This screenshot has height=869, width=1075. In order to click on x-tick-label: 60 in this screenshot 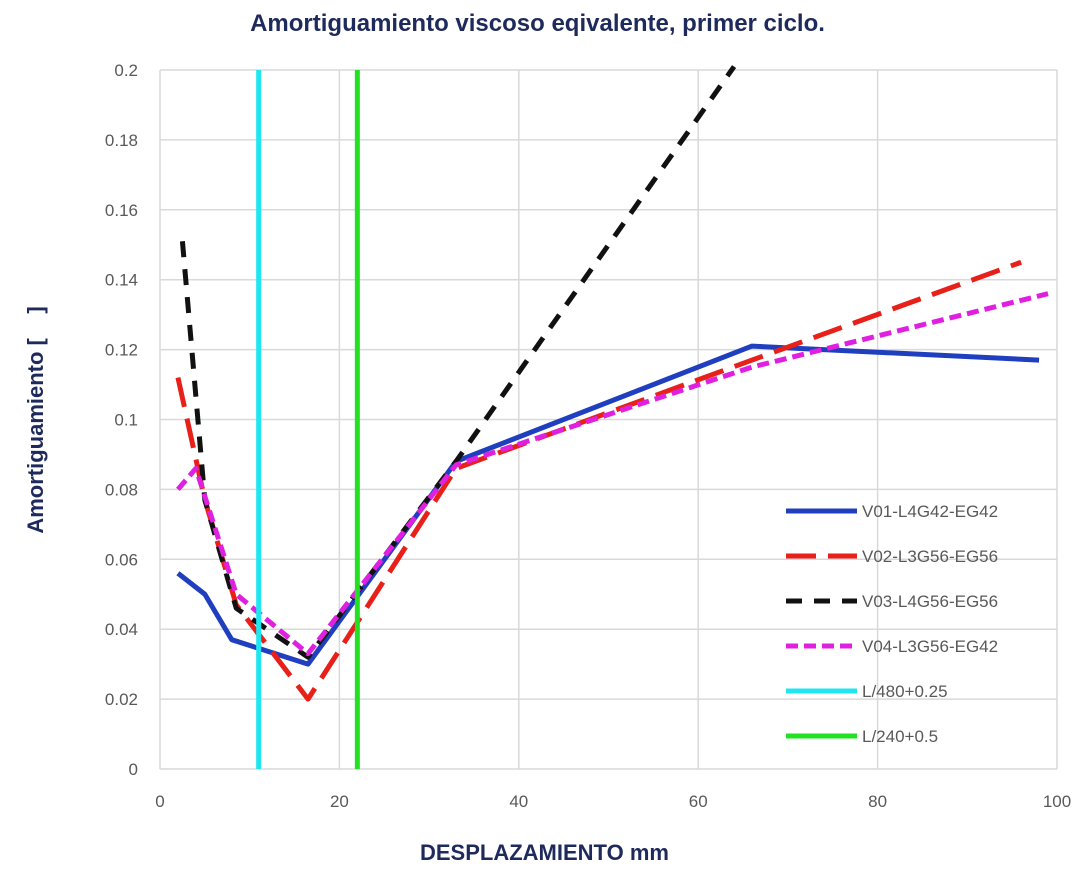, I will do `click(698, 801)`.